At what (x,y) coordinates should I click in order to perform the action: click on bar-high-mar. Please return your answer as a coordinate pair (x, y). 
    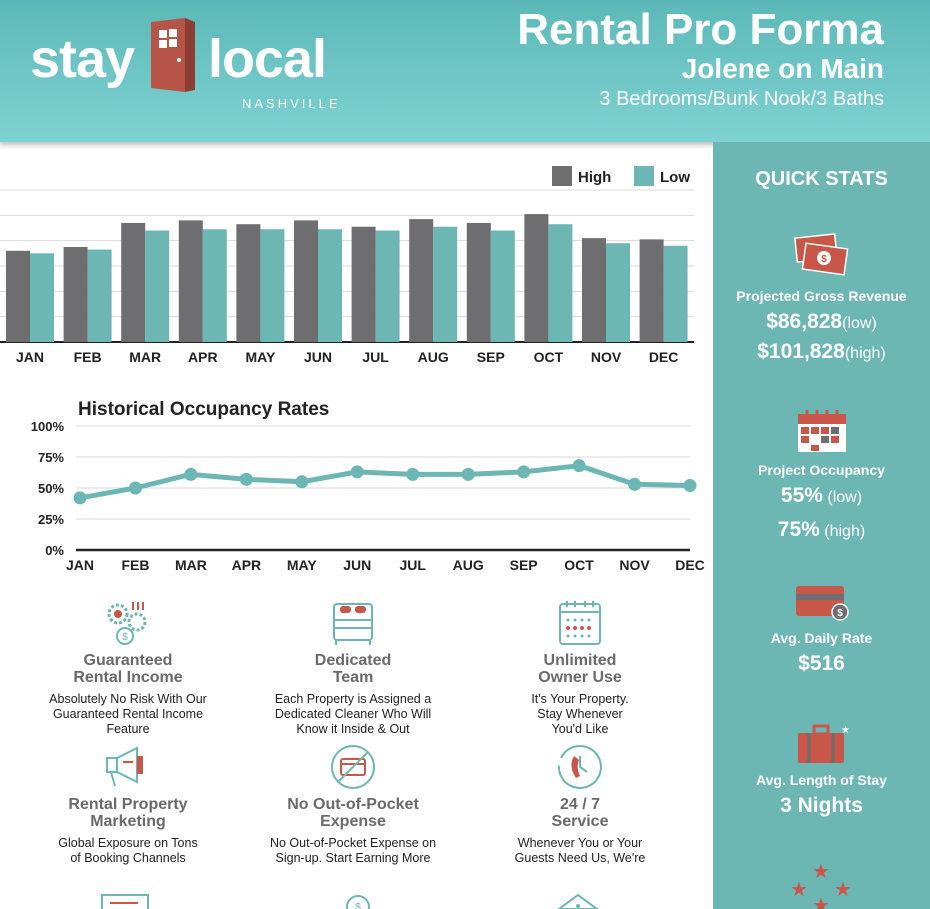
    Looking at the image, I should click on (133, 282).